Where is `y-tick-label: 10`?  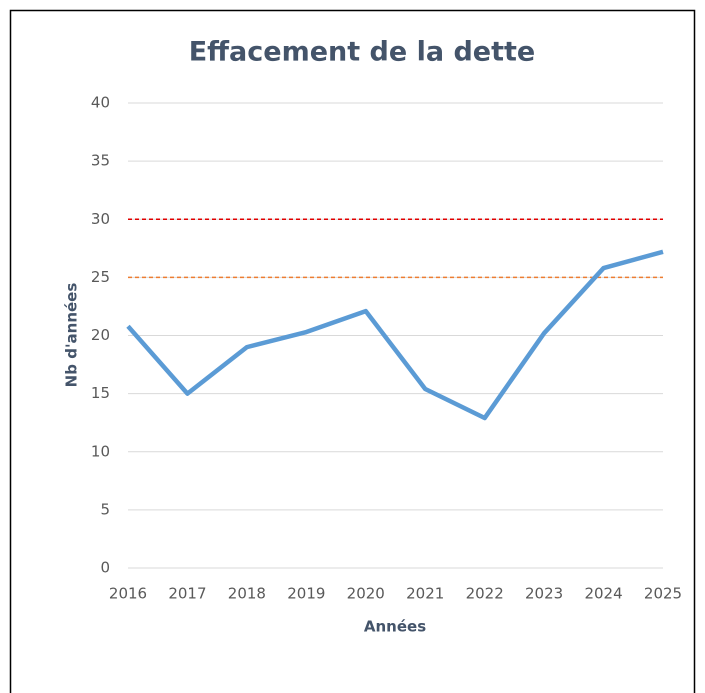
y-tick-label: 10 is located at coordinates (100, 451).